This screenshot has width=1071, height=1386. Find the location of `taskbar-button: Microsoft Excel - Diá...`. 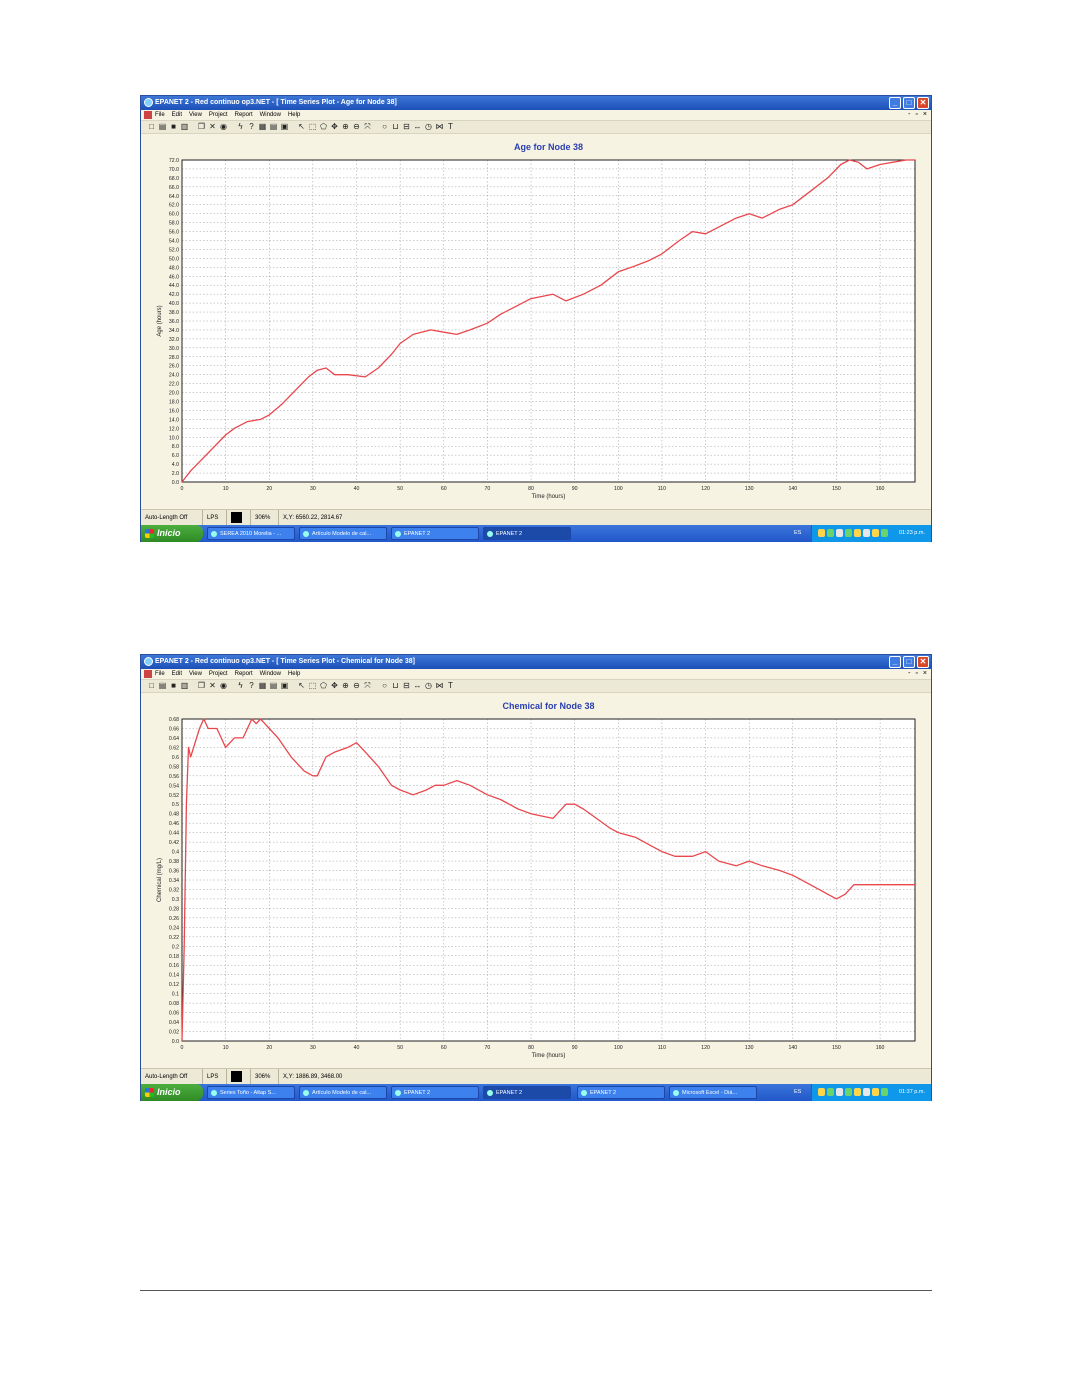

taskbar-button: Microsoft Excel - Diá... is located at coordinates (713, 1092).